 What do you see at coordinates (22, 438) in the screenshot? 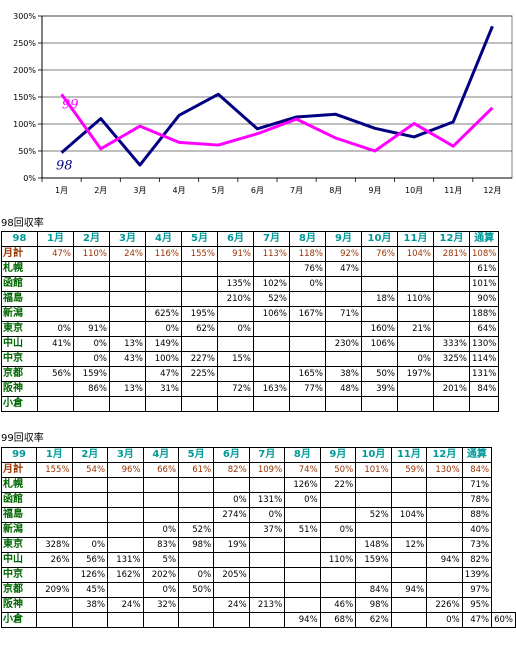
I see `table-99-title: 99回収率` at bounding box center [22, 438].